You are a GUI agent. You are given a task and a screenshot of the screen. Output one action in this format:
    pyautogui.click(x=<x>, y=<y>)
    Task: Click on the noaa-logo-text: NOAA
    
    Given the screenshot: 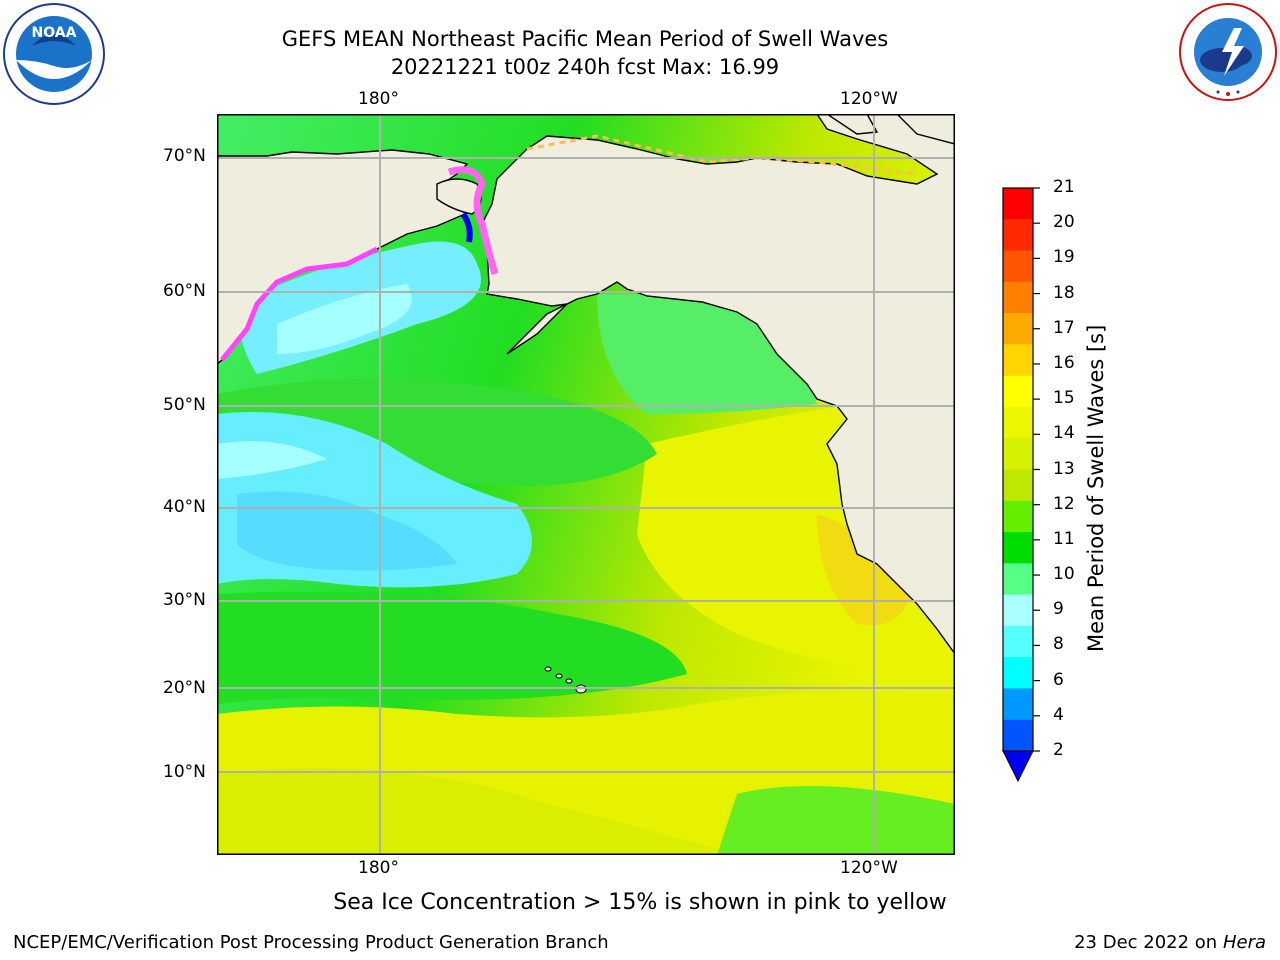 What is the action you would take?
    pyautogui.click(x=54, y=33)
    